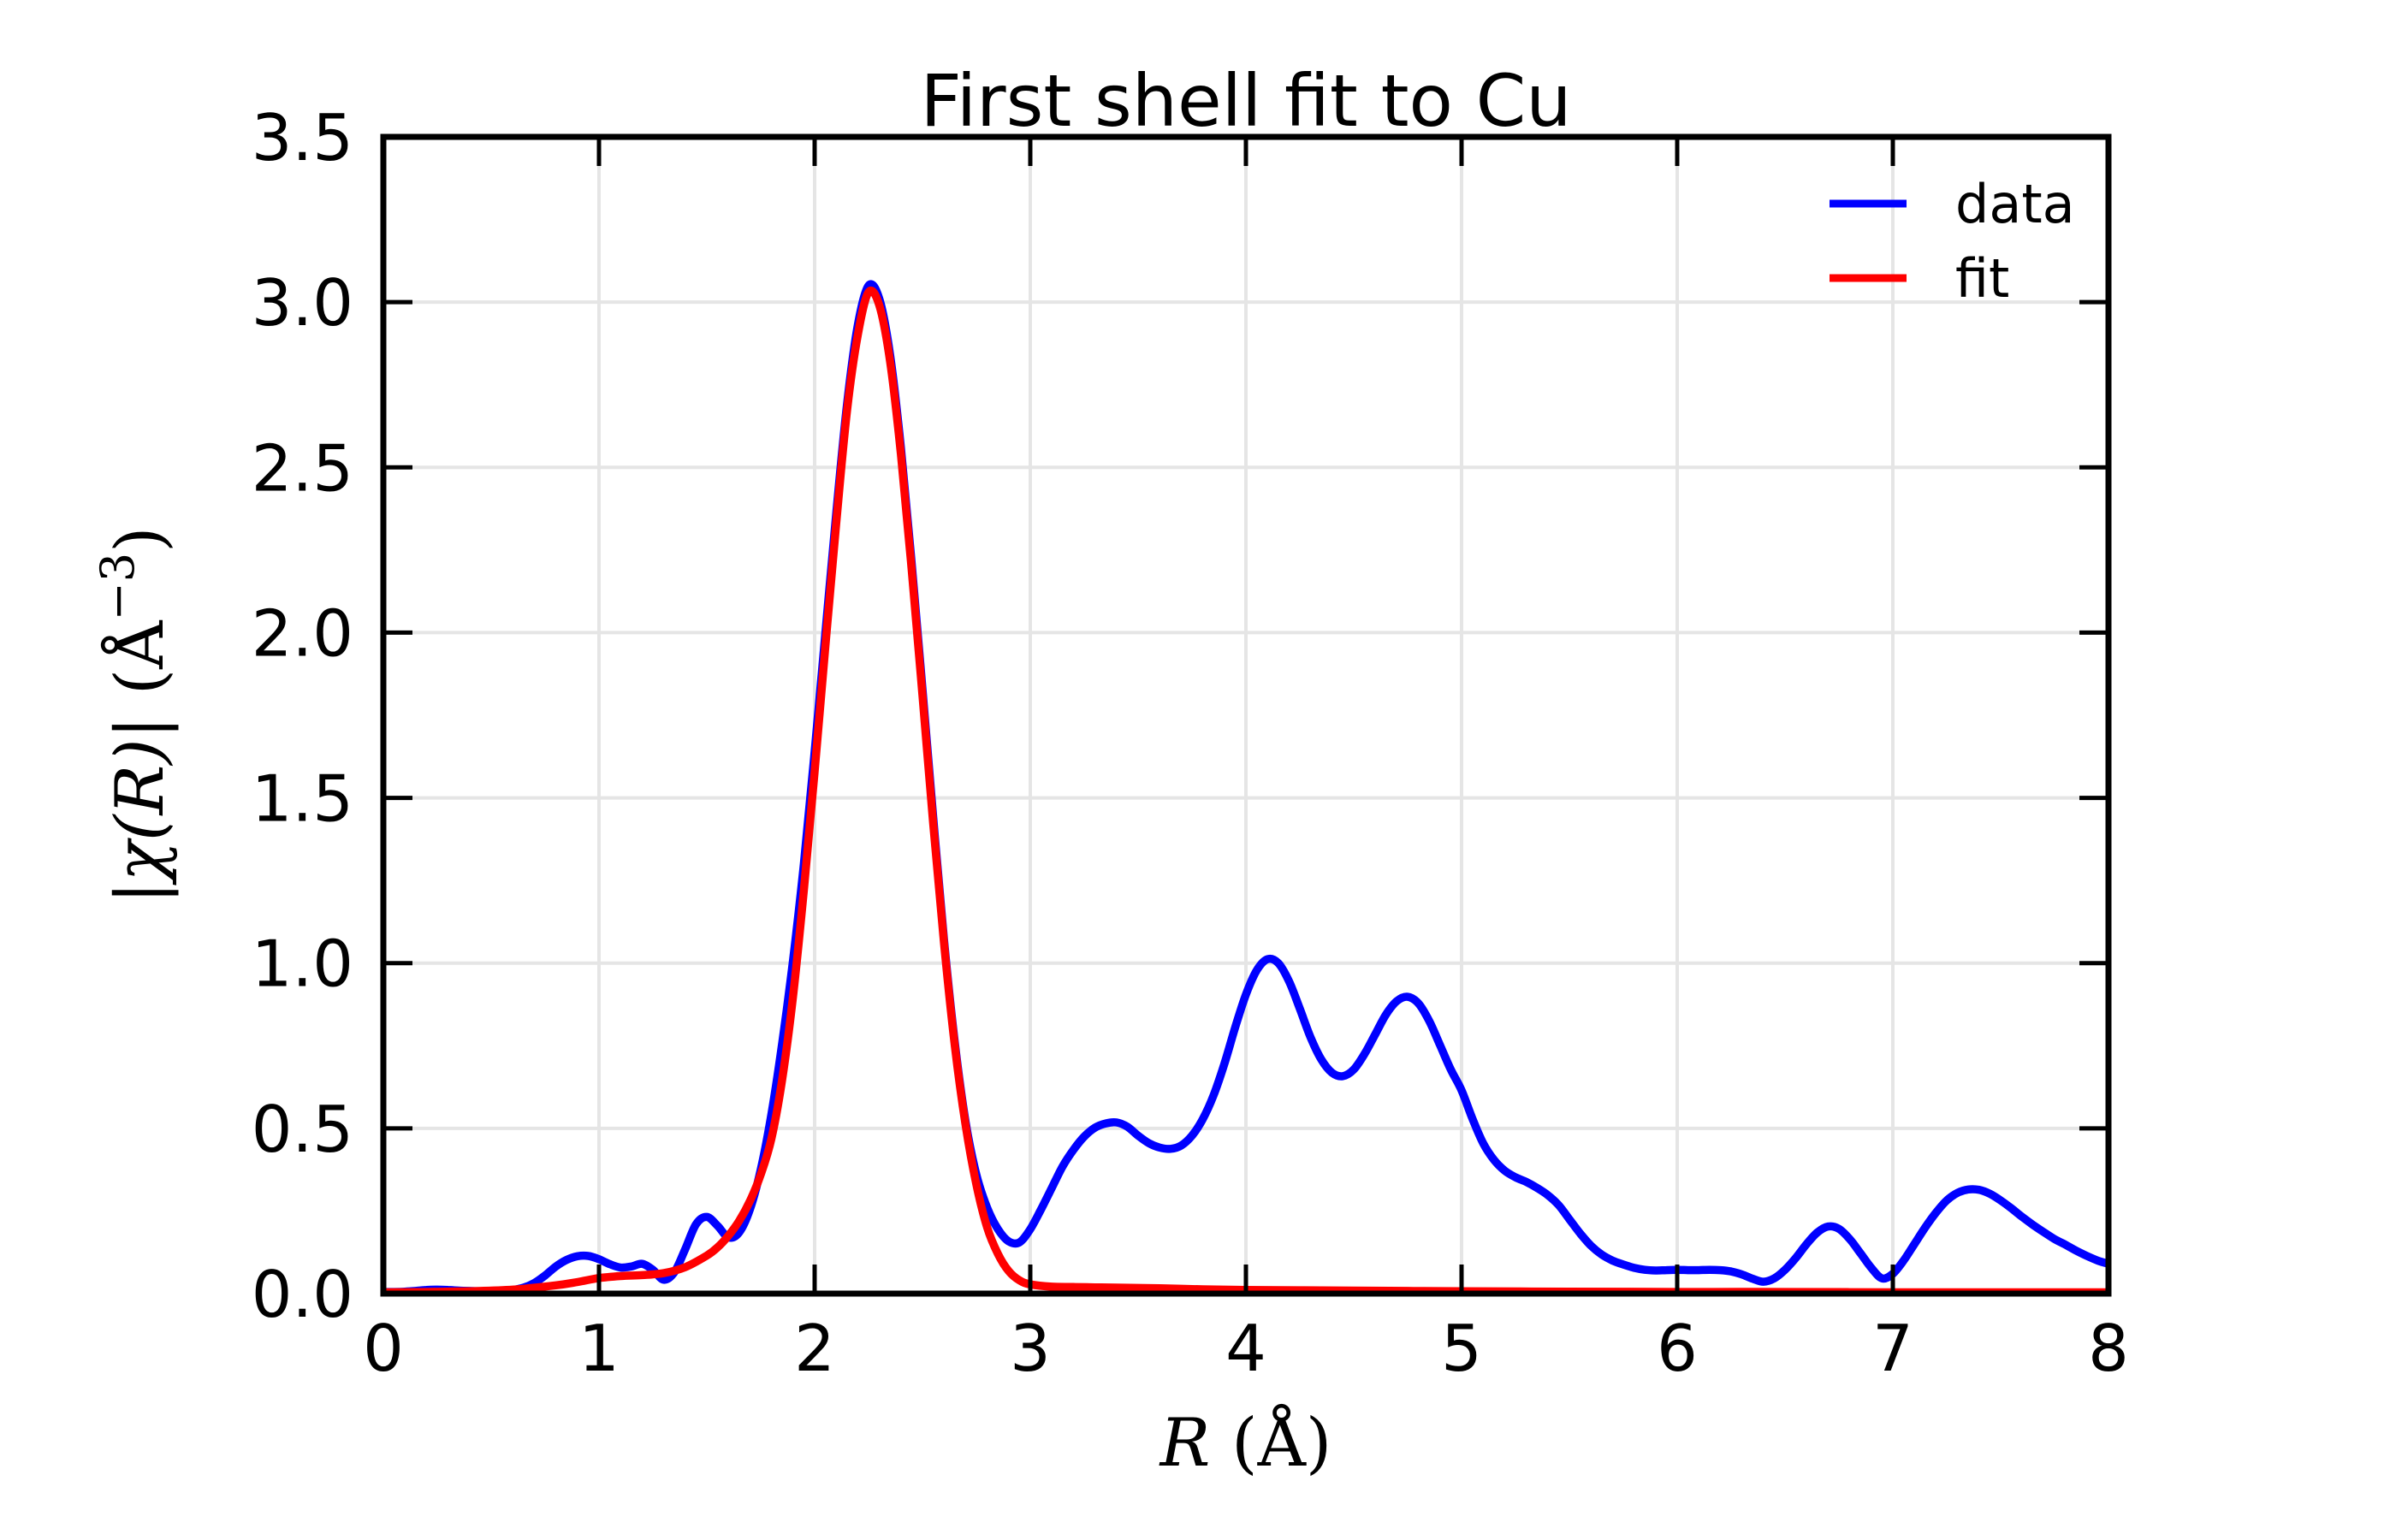 The width and height of the screenshot is (2396, 1540). What do you see at coordinates (303, 137) in the screenshot?
I see `y-tick-label: 3.5` at bounding box center [303, 137].